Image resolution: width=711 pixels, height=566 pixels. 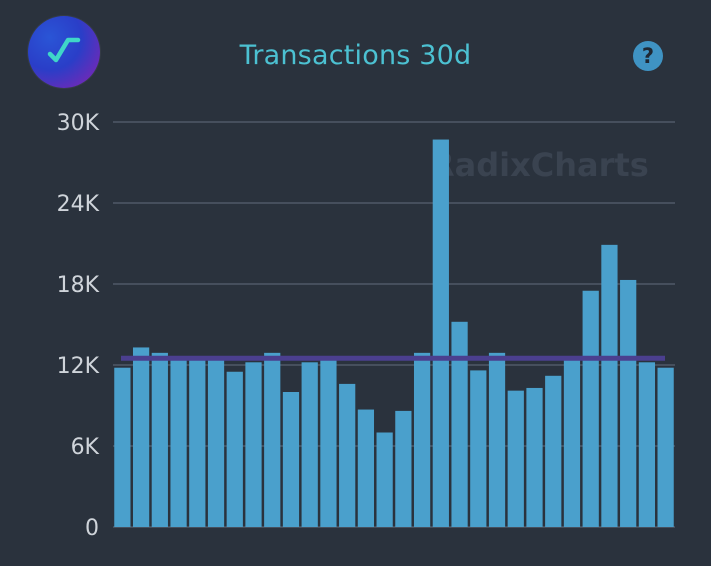 I want to click on y-tick-label: 24K, so click(x=78, y=204).